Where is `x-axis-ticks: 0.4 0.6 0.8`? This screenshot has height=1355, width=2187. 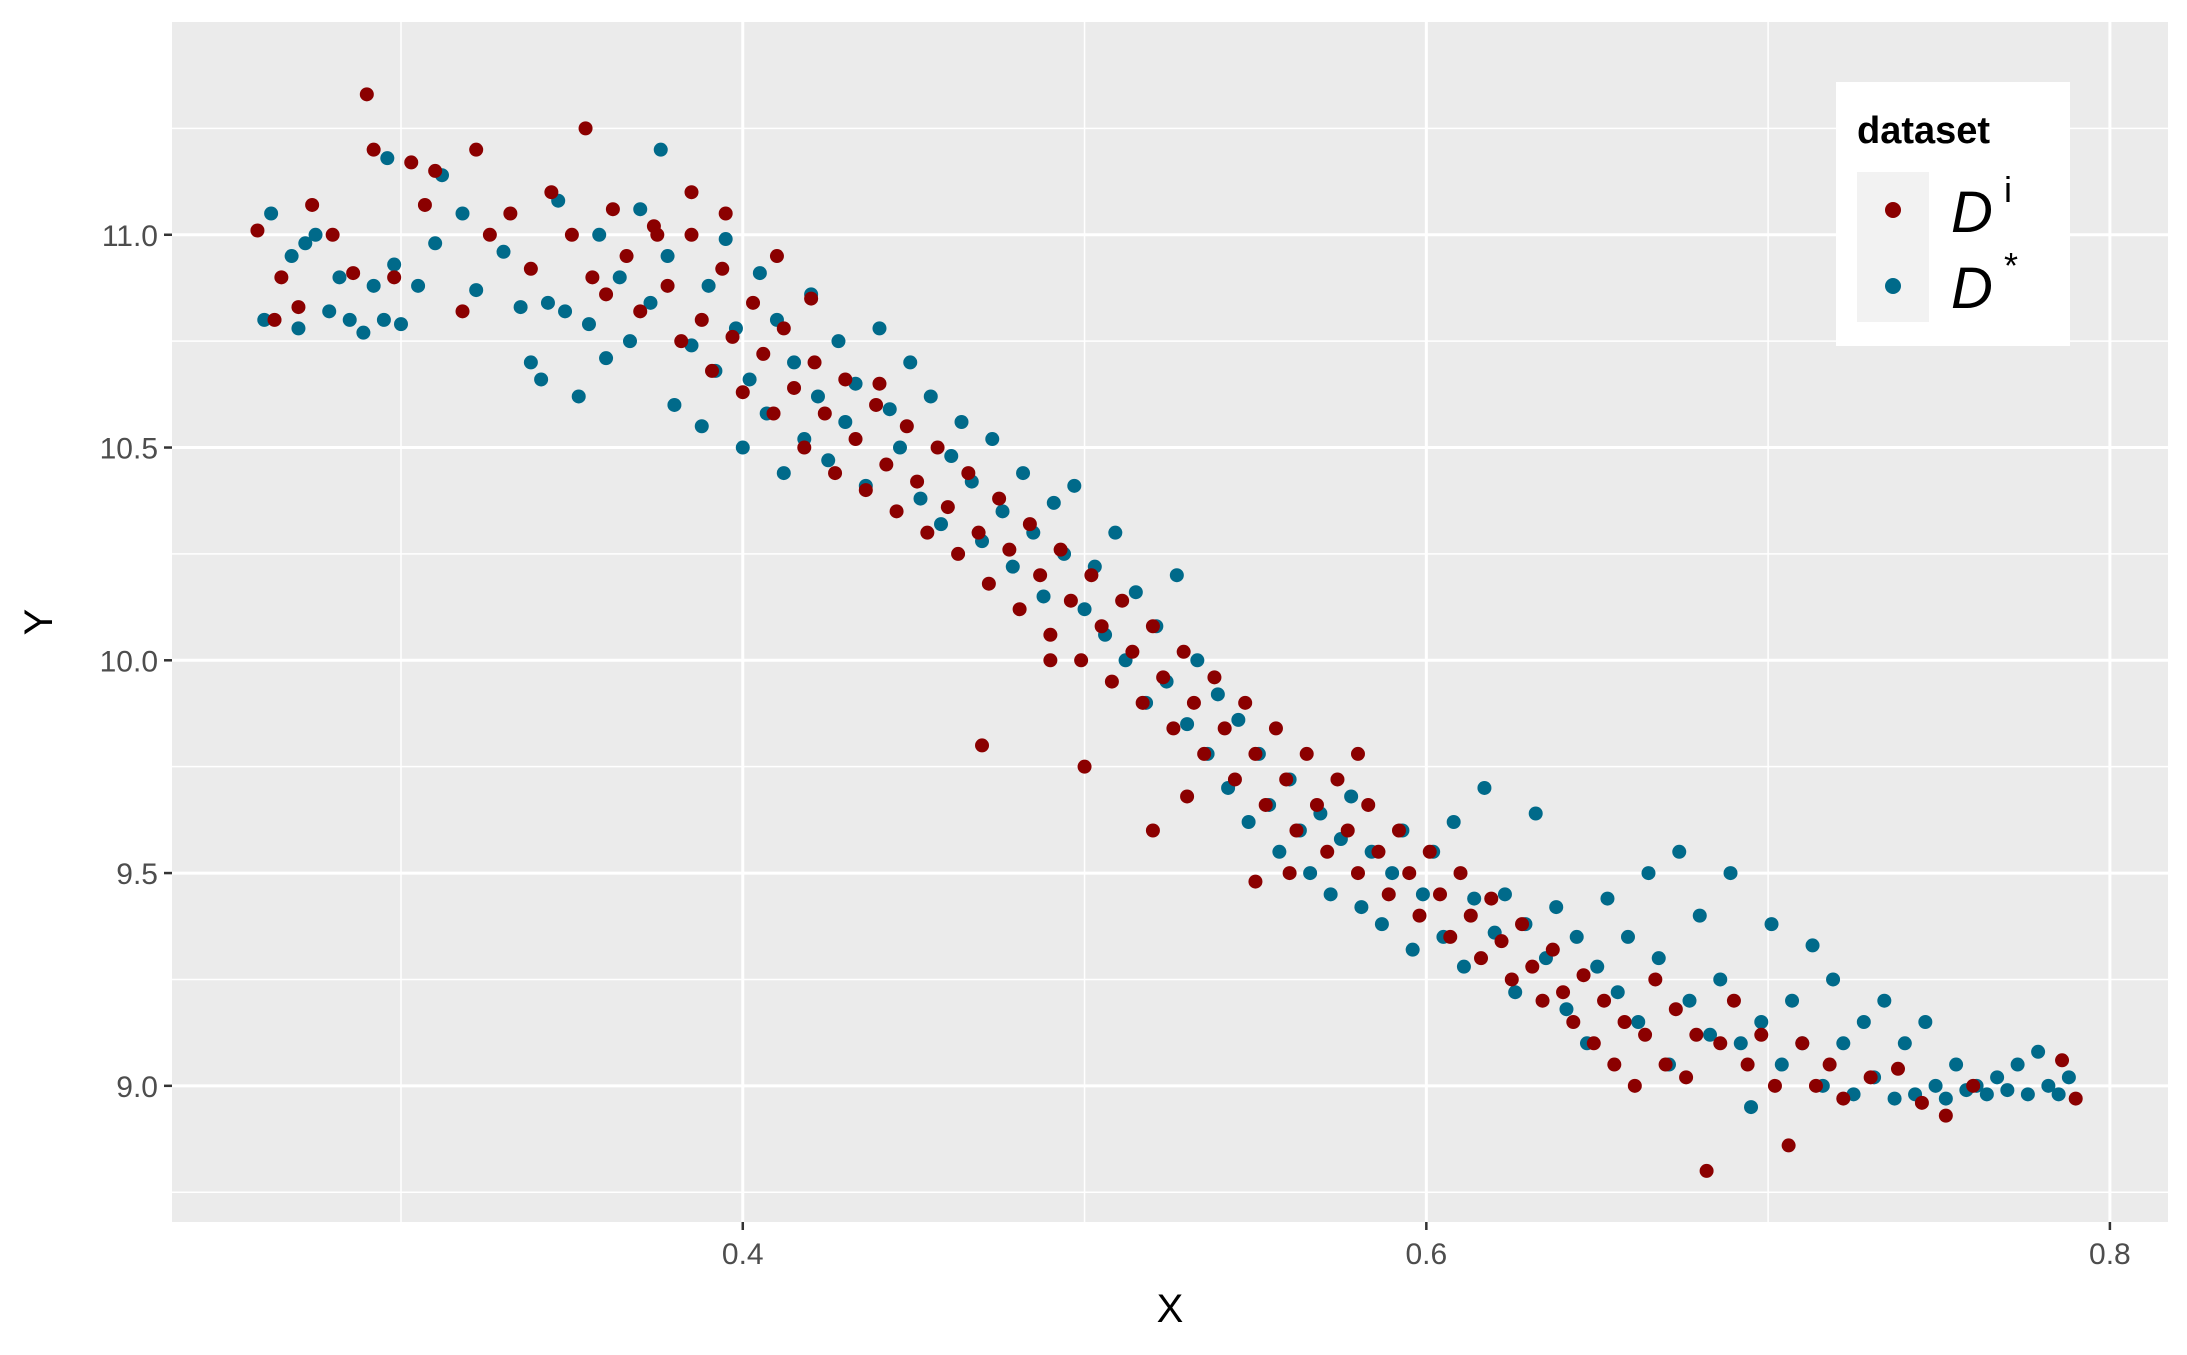
x-axis-ticks: 0.4 0.6 0.8 is located at coordinates (1426, 1246).